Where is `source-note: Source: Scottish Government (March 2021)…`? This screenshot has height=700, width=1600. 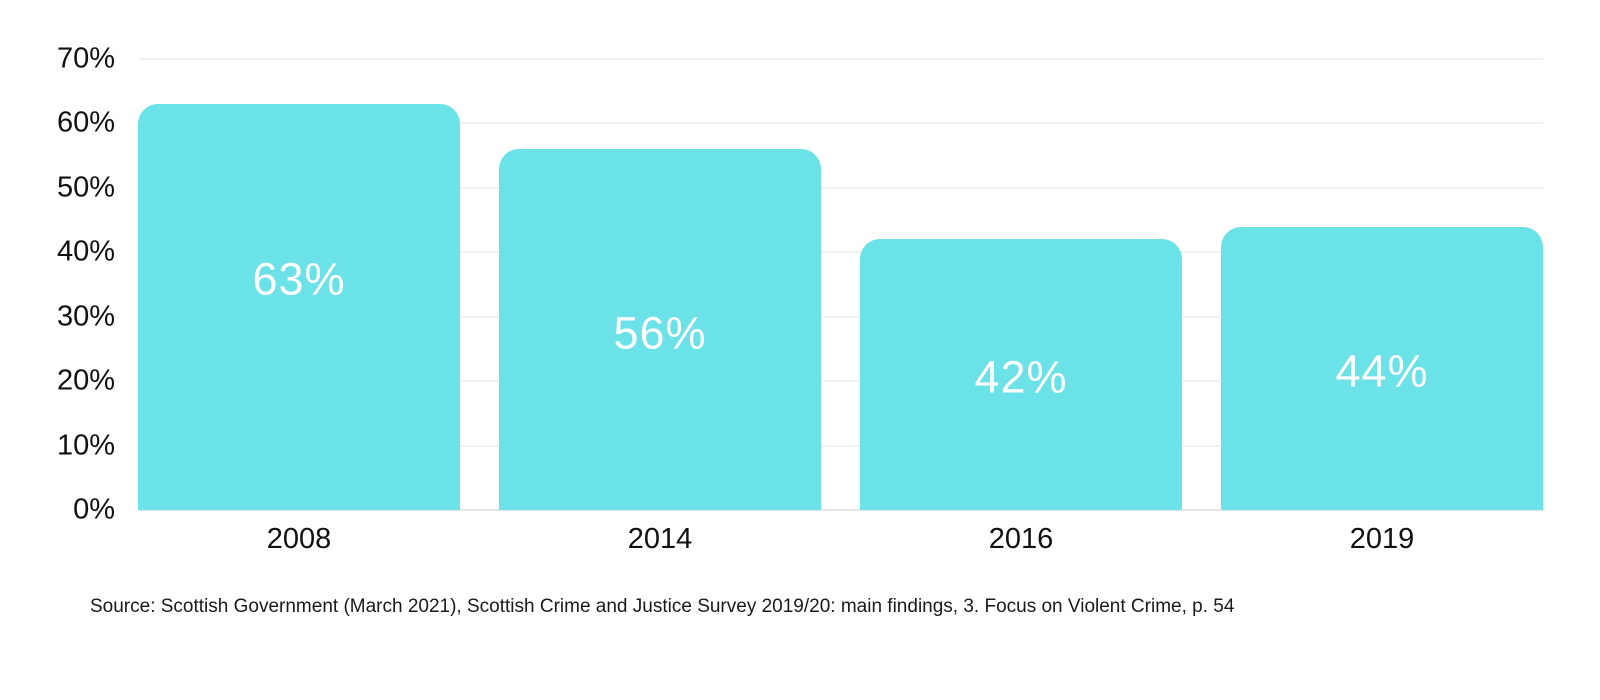 source-note: Source: Scottish Government (March 2021)… is located at coordinates (662, 606).